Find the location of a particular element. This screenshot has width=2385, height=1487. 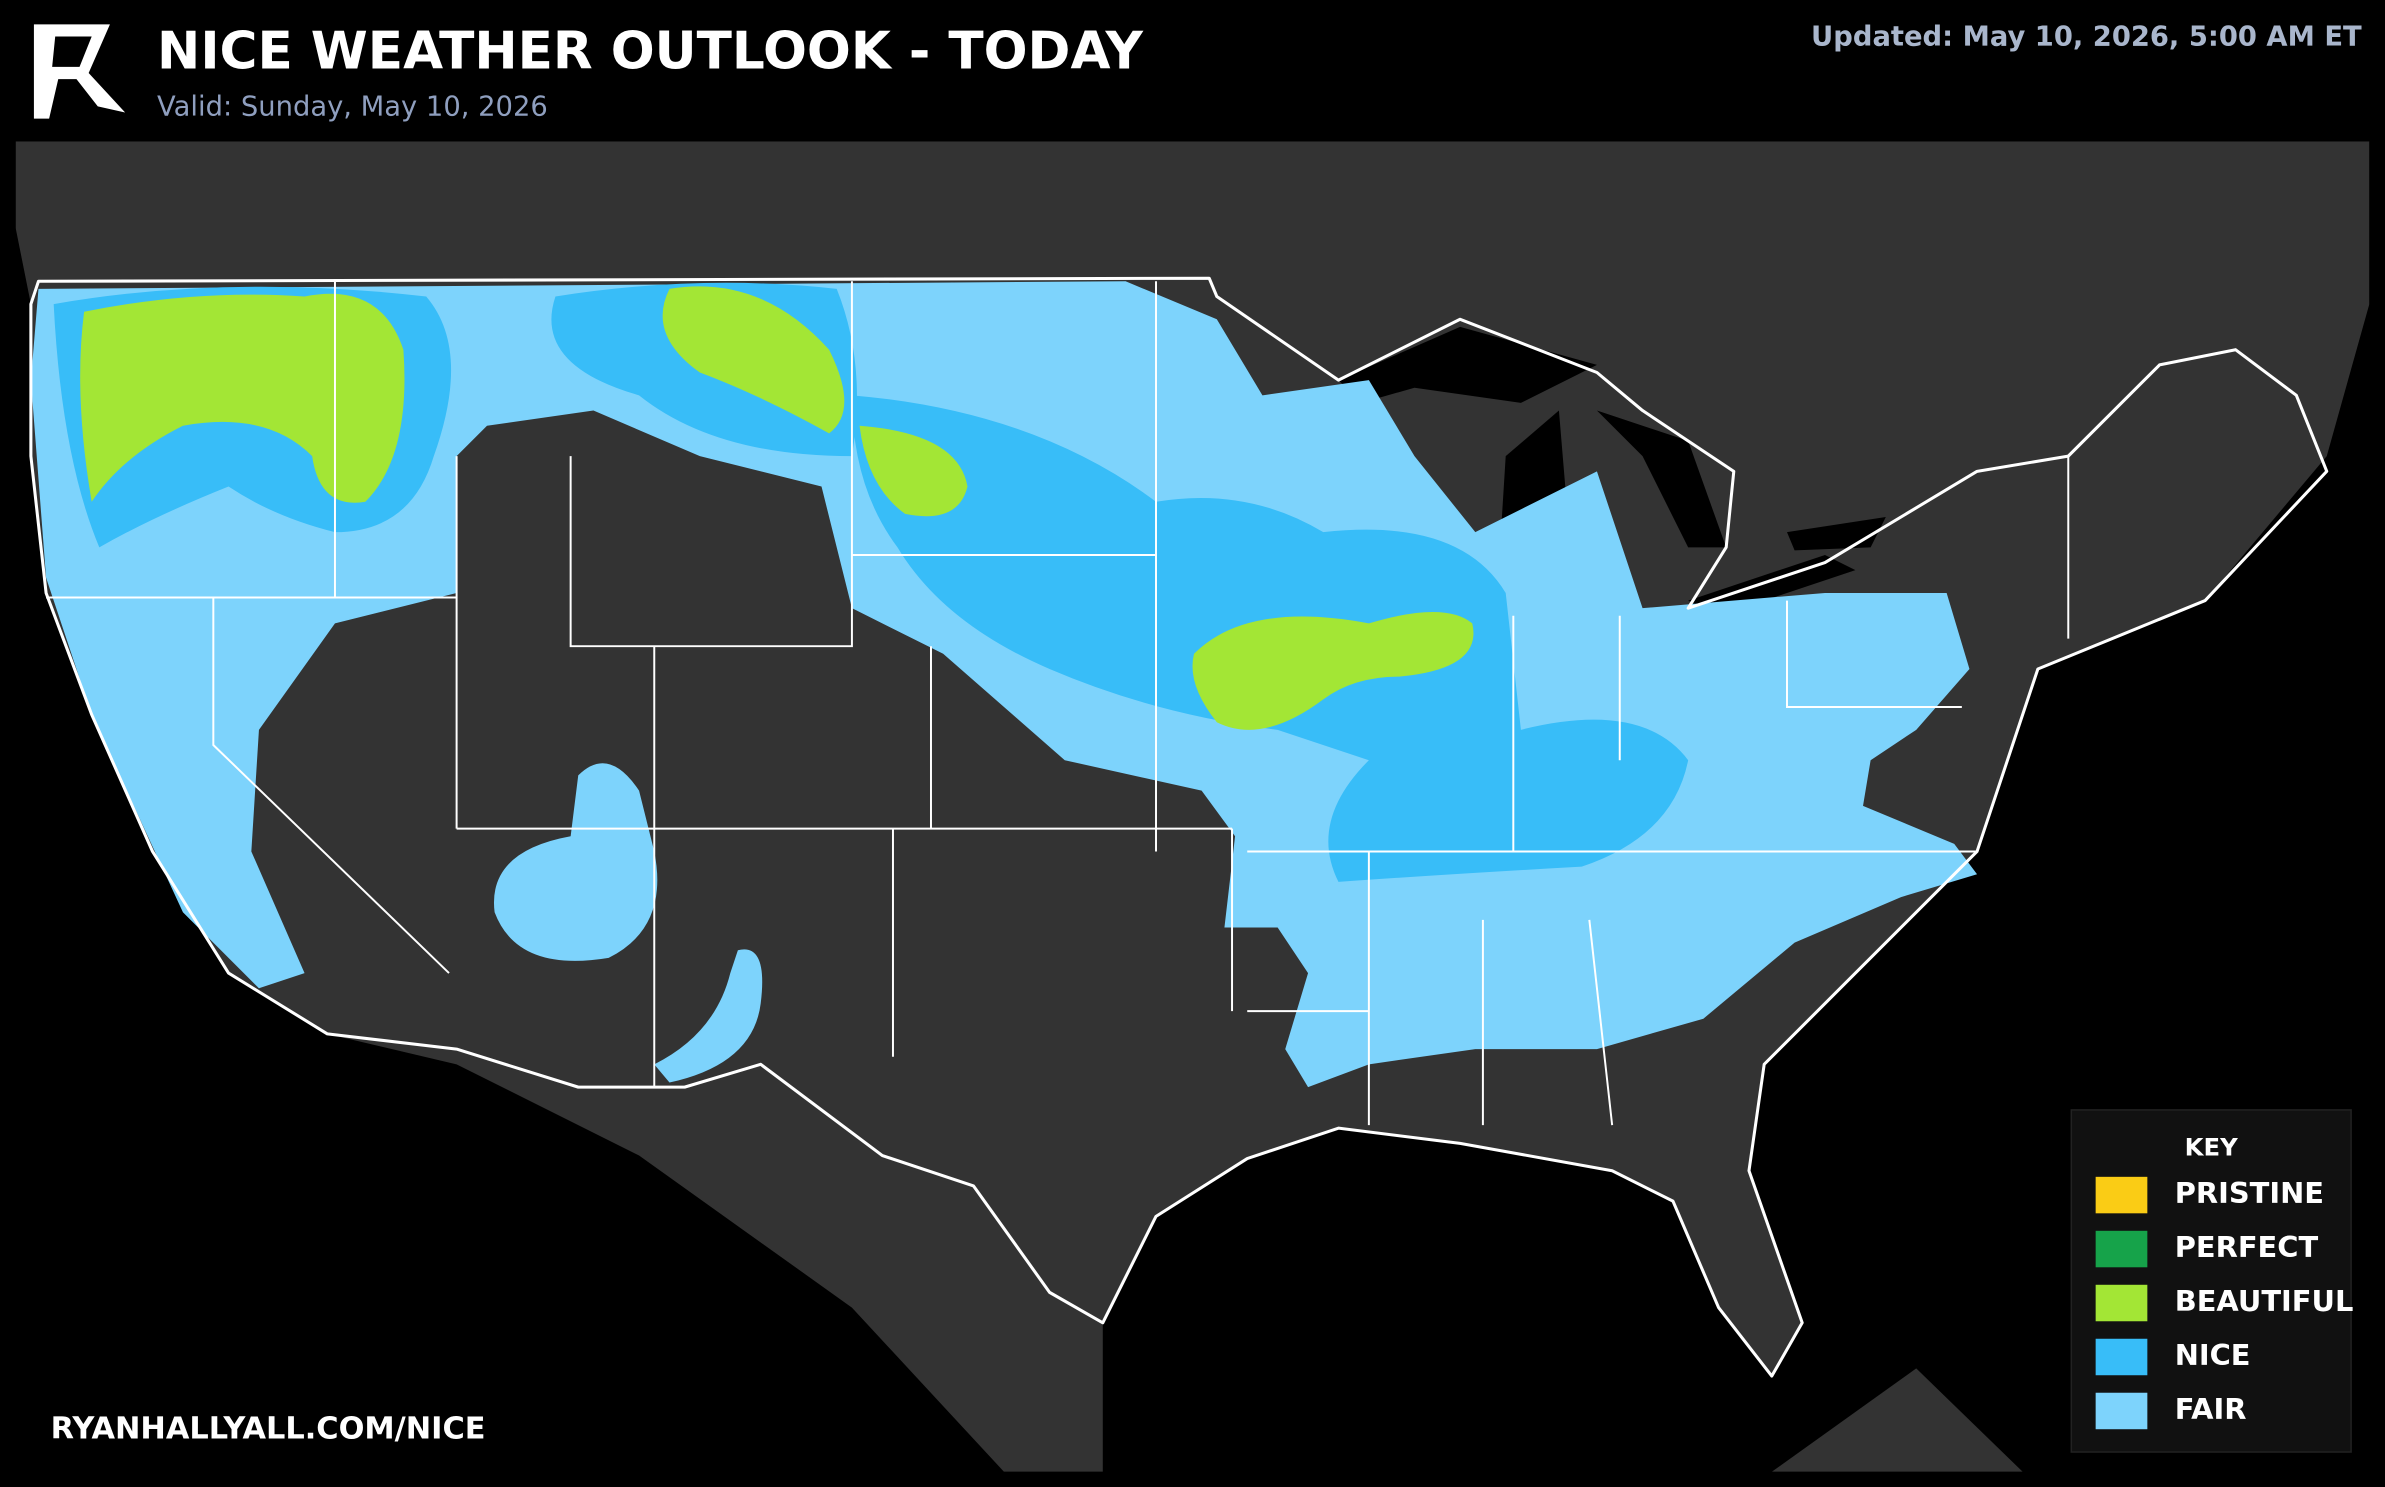

lake-superior is located at coordinates (1467, 364).